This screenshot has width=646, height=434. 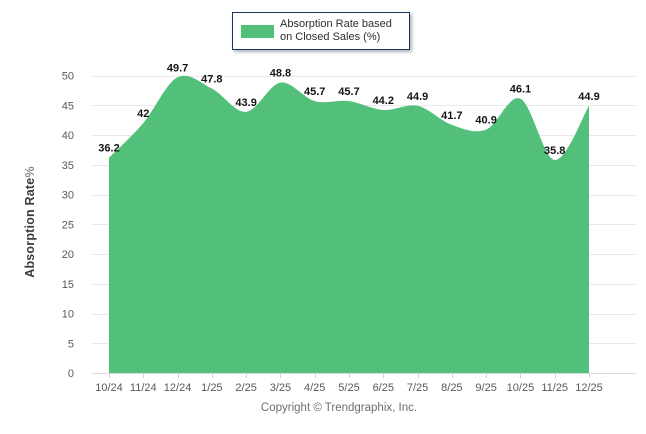 I want to click on data-label: 49.7, so click(x=177, y=68).